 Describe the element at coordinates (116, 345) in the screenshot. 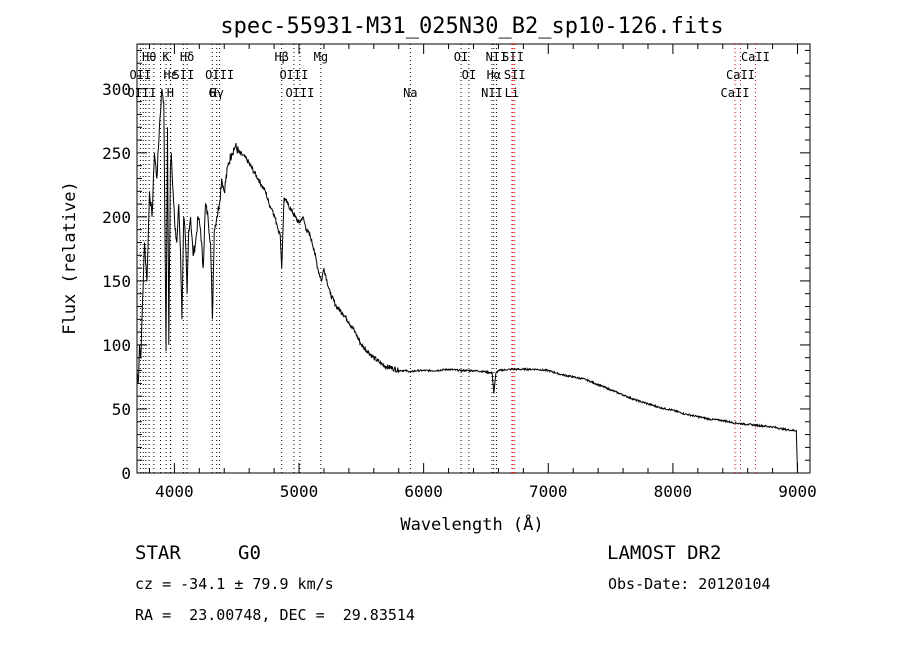

I see `y-tick-label: 100` at that location.